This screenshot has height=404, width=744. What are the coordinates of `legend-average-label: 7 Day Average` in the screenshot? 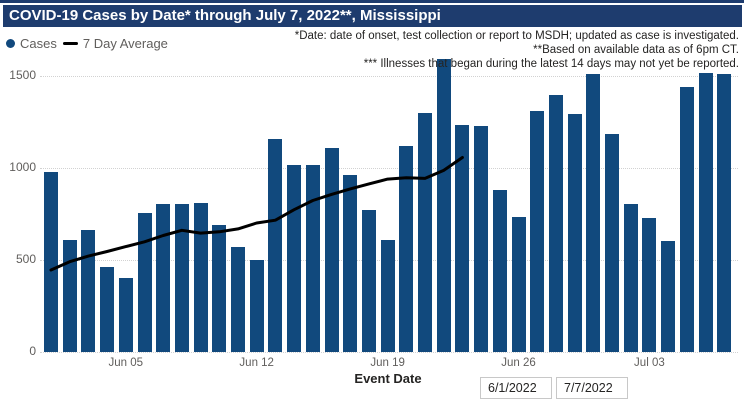 It's located at (125, 43).